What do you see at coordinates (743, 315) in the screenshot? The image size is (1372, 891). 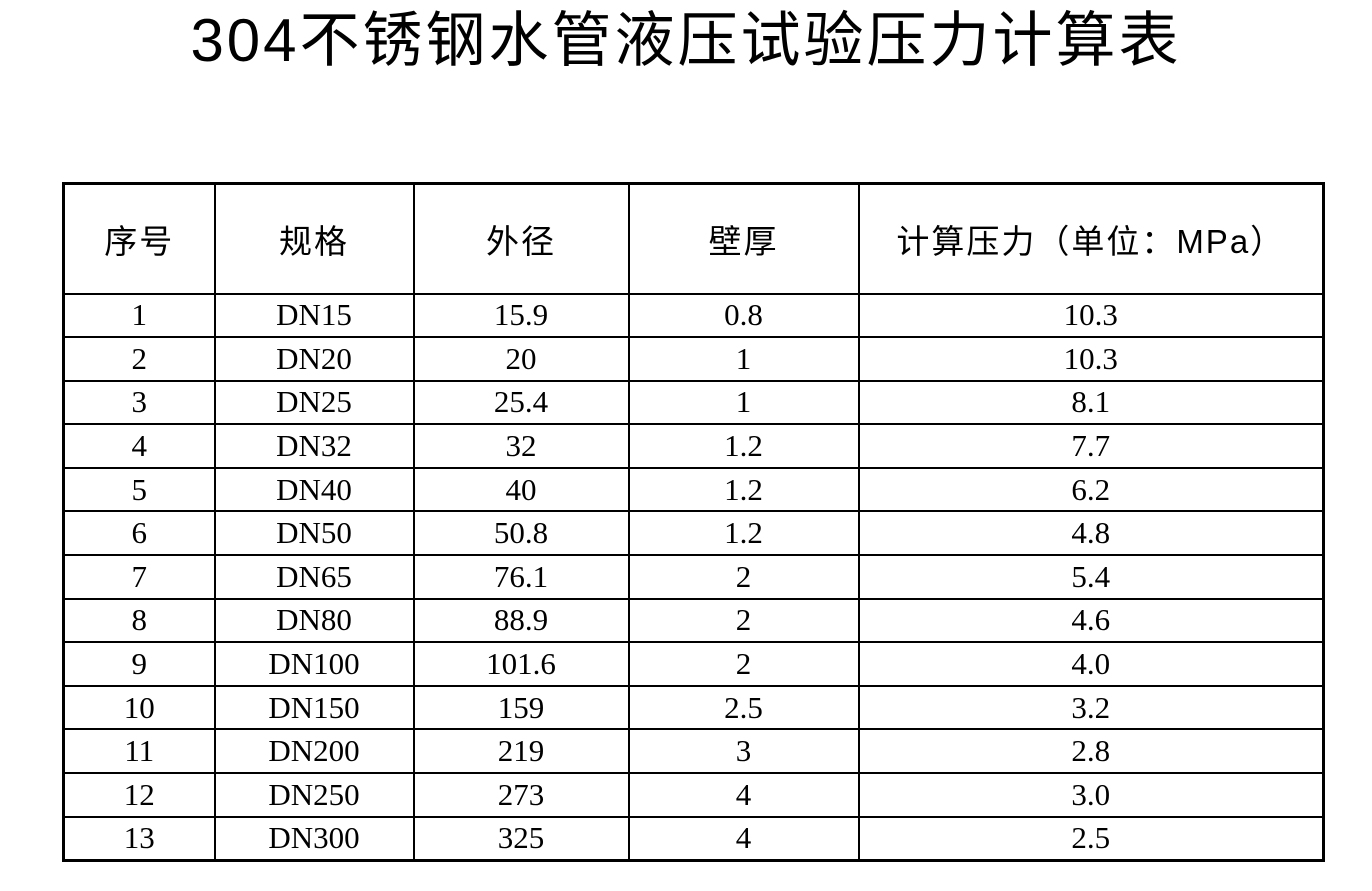 I see `cell-wall-thickness: 0.8` at bounding box center [743, 315].